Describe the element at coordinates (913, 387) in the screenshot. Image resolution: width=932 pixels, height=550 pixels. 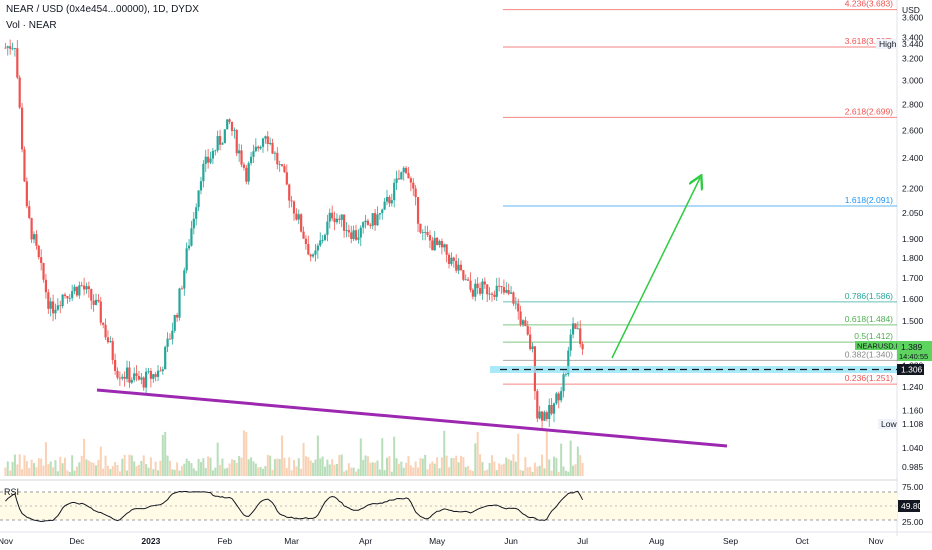
I see `price-tick: 1.240` at that location.